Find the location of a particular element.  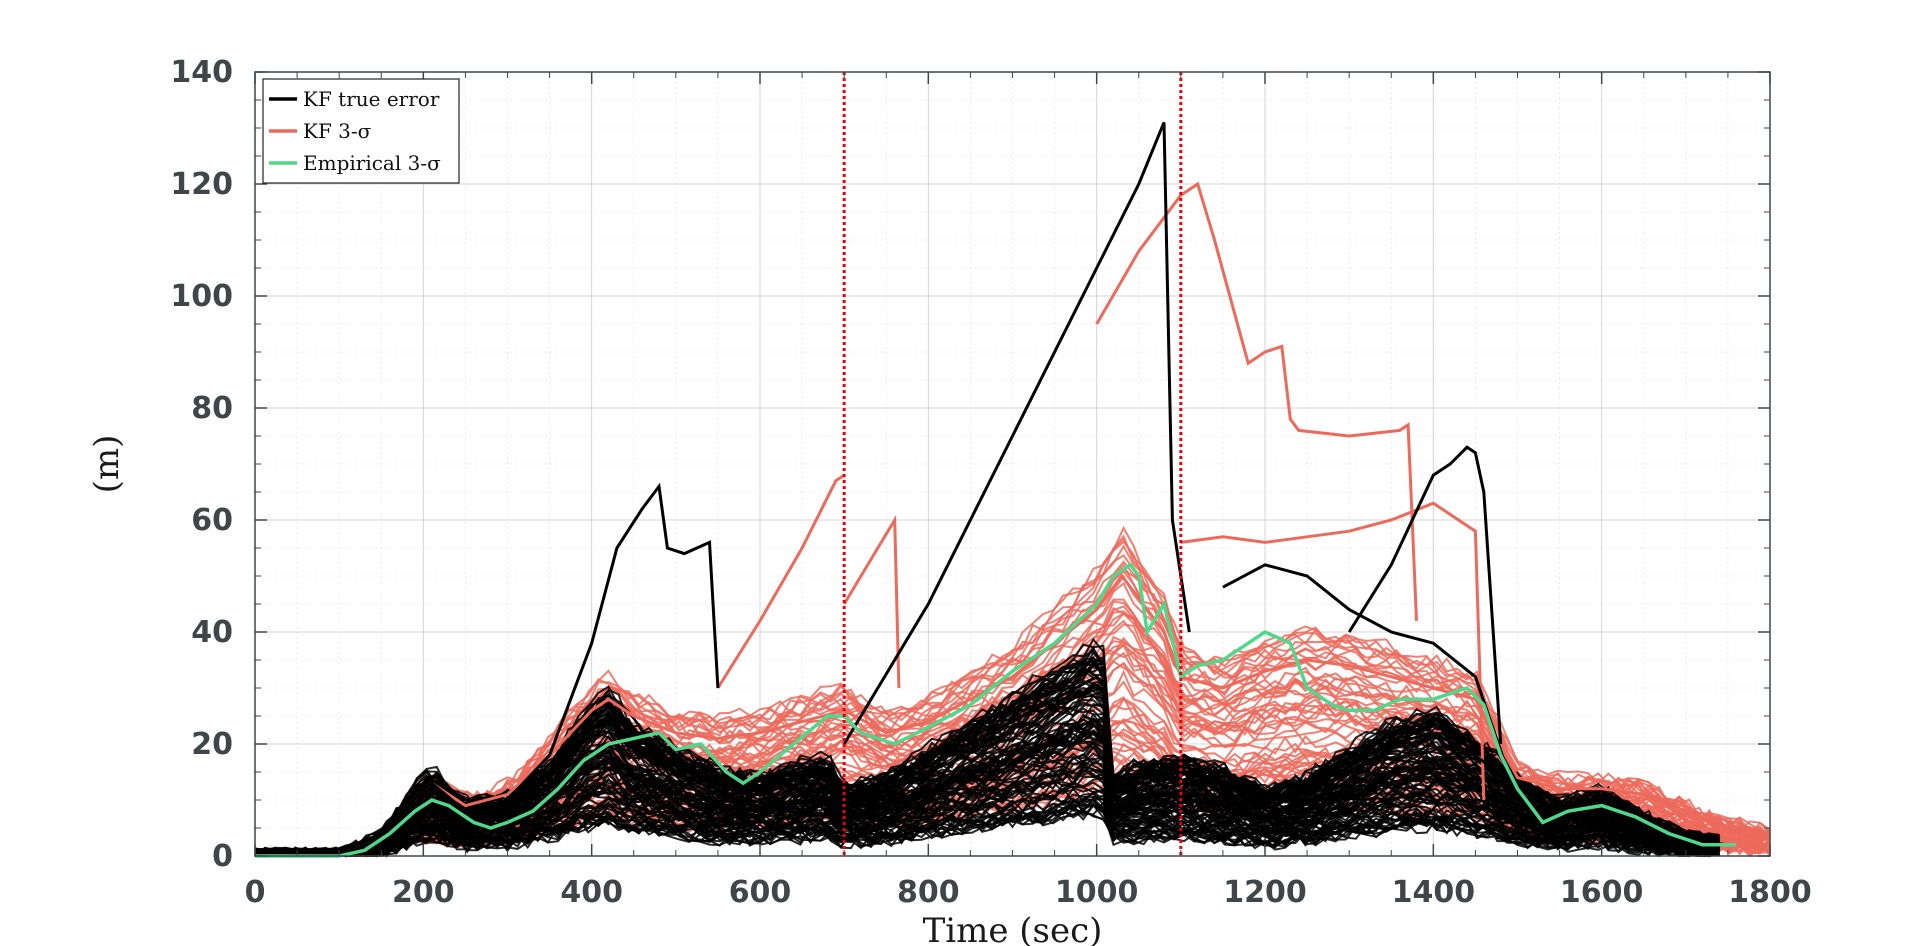

y-axis-title: (m) is located at coordinates (107, 464).